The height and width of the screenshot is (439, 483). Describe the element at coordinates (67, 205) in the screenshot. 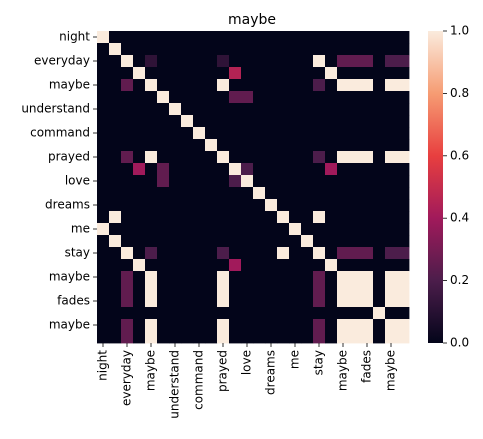

I see `y-tick-label: dreams` at that location.